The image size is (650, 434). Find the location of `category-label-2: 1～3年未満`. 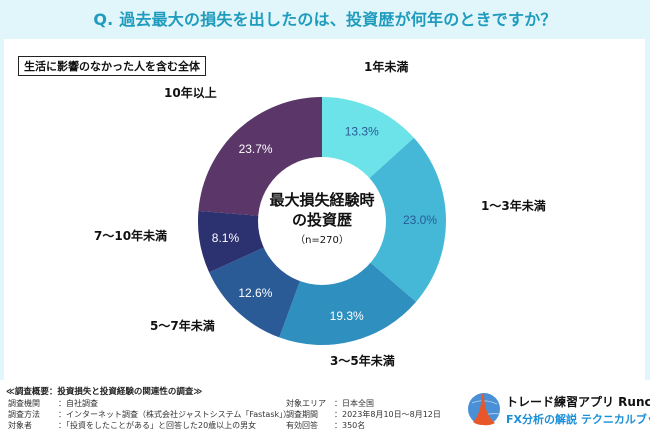

category-label-2: 1～3年未満 is located at coordinates (513, 206).